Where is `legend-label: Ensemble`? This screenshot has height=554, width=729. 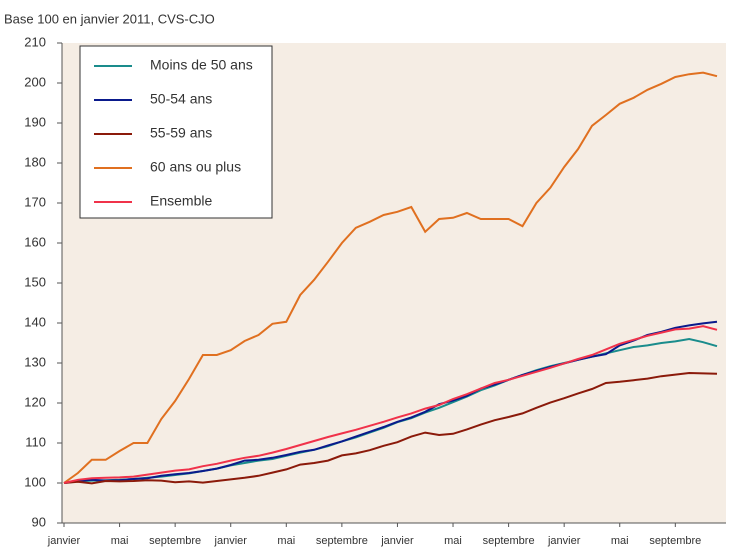
legend-label: Ensemble is located at coordinates (181, 201).